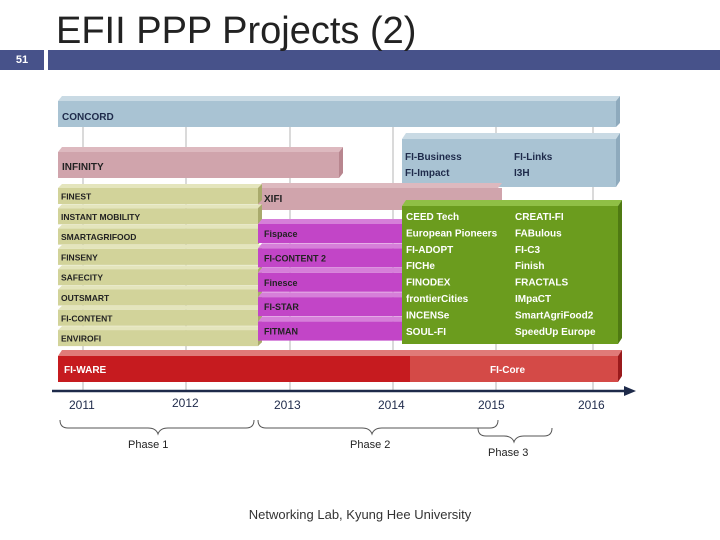 This screenshot has height=540, width=720. I want to click on phase3-block-top, so click(512, 203).